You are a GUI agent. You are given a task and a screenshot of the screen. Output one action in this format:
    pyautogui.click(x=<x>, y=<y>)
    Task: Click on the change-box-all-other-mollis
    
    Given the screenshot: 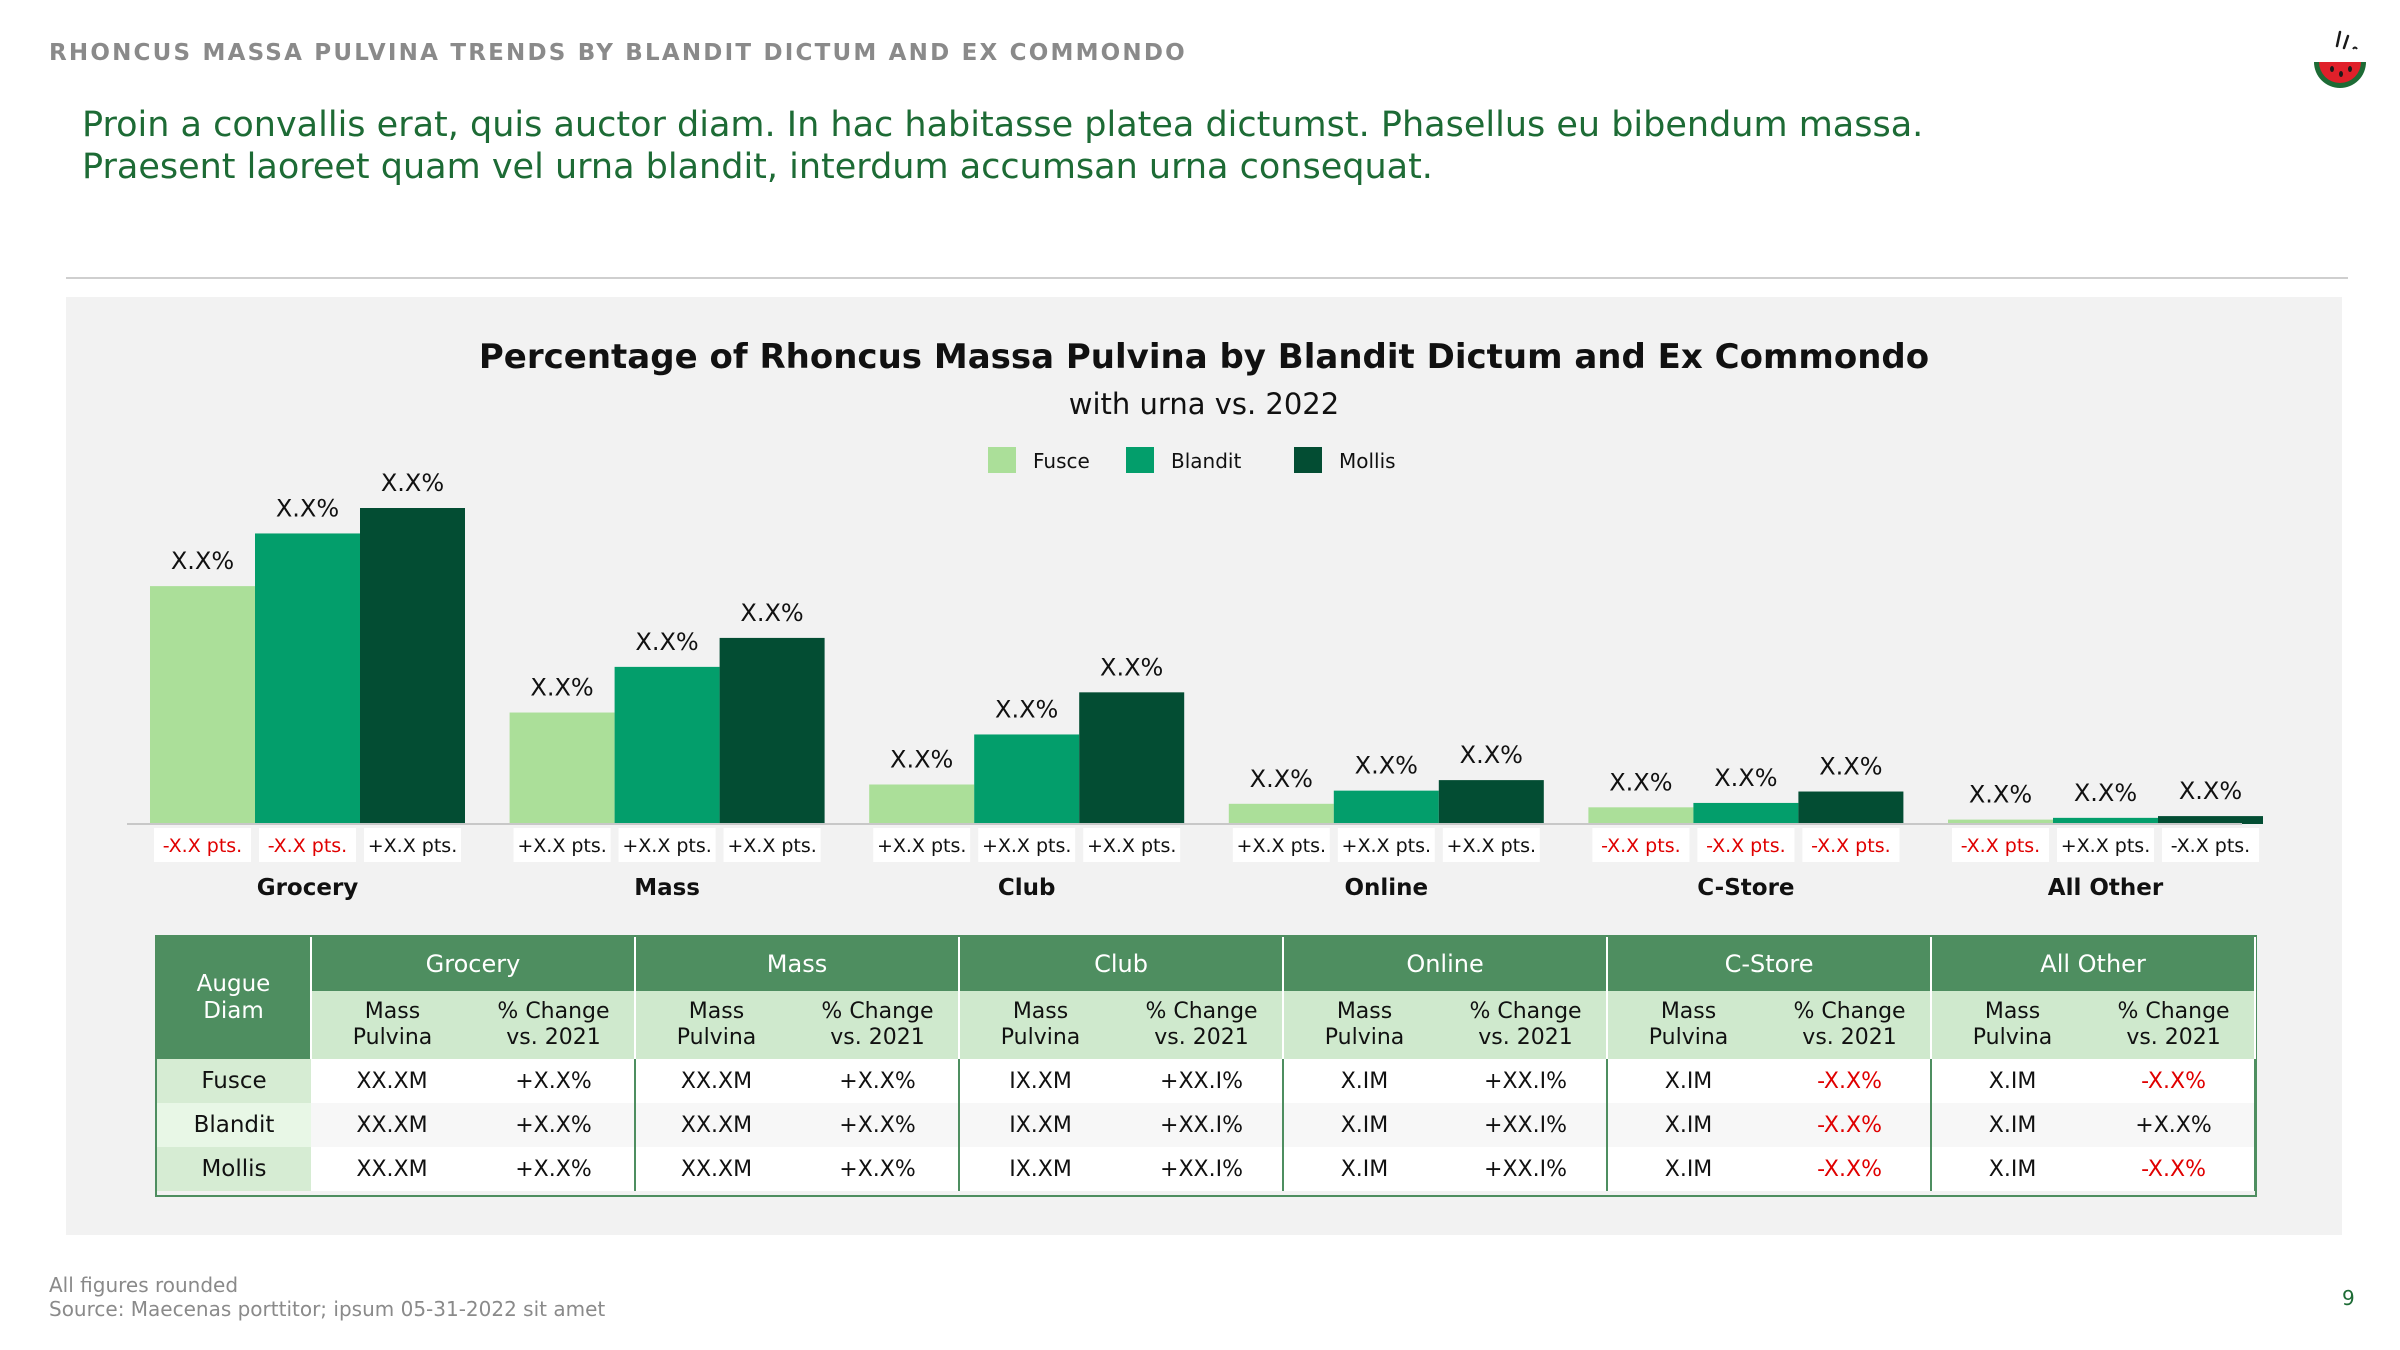 What is the action you would take?
    pyautogui.click(x=2210, y=845)
    